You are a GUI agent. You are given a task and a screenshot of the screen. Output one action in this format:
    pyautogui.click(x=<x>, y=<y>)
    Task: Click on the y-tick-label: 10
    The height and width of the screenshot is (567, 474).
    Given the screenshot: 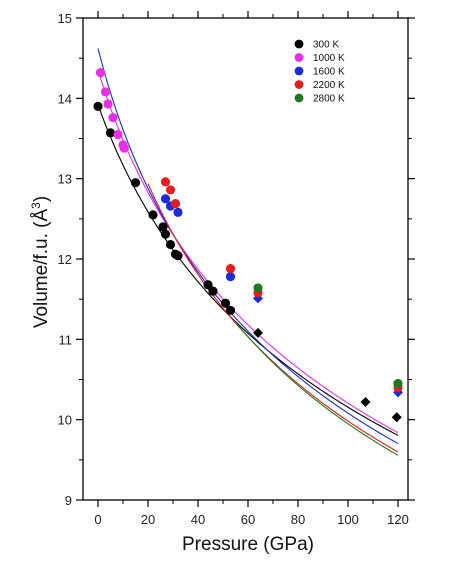 What is the action you would take?
    pyautogui.click(x=65, y=420)
    